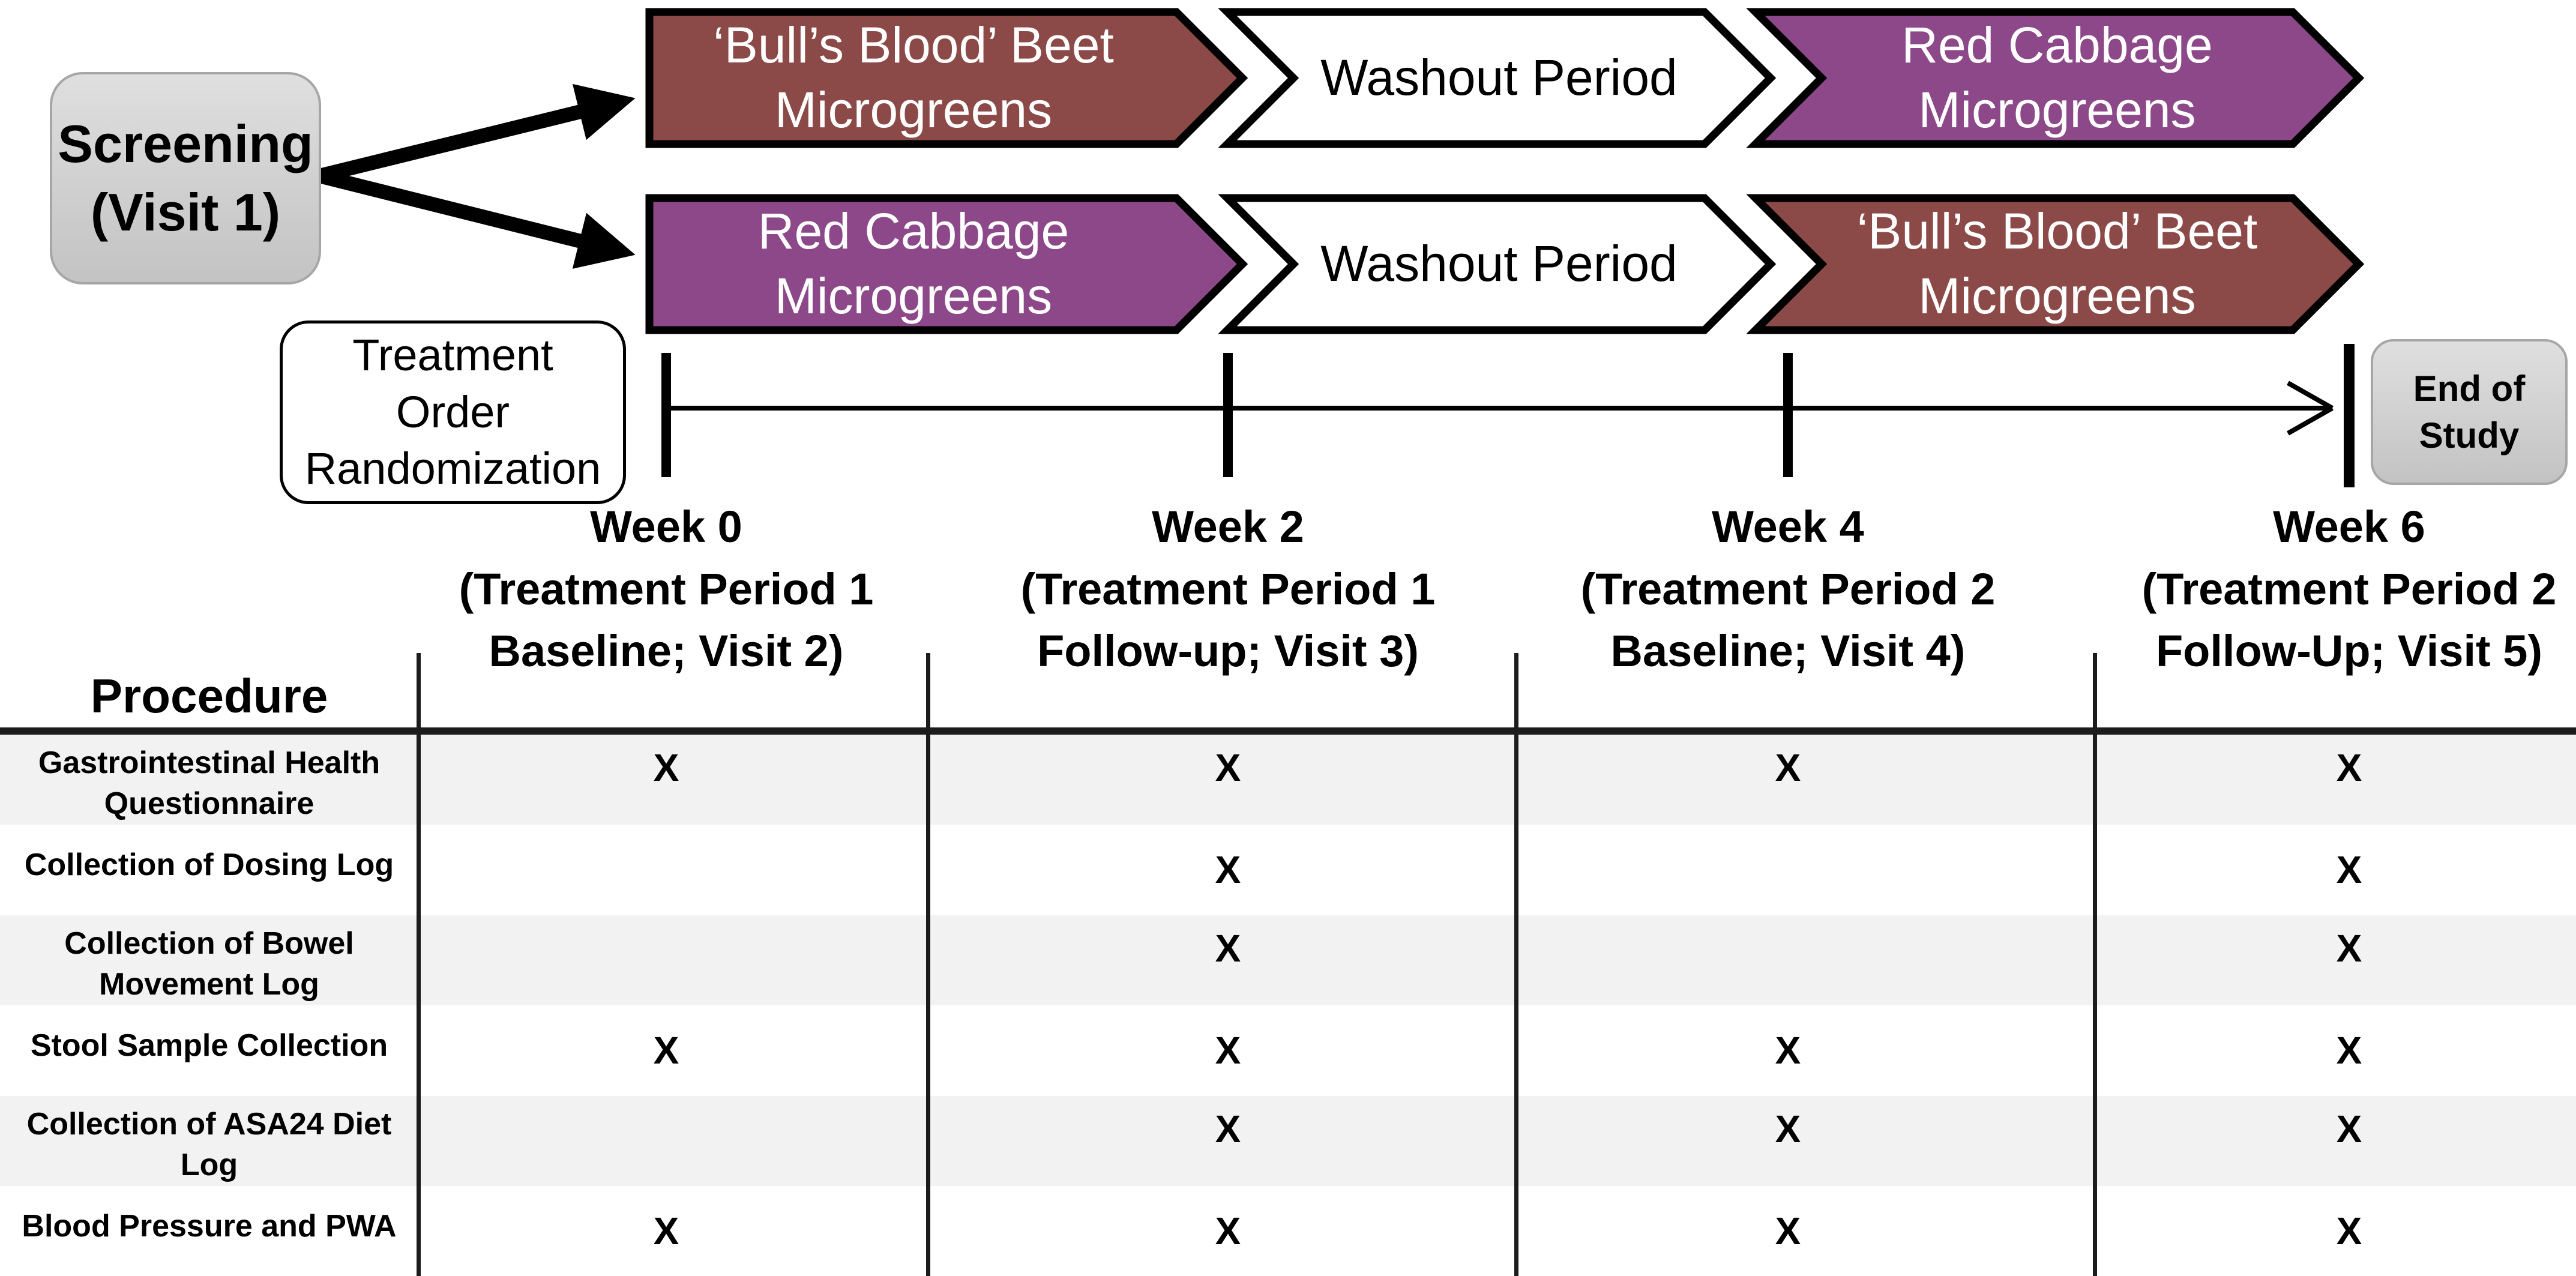 The height and width of the screenshot is (1276, 2576). I want to click on arm2-step2-chevron, so click(1497, 264).